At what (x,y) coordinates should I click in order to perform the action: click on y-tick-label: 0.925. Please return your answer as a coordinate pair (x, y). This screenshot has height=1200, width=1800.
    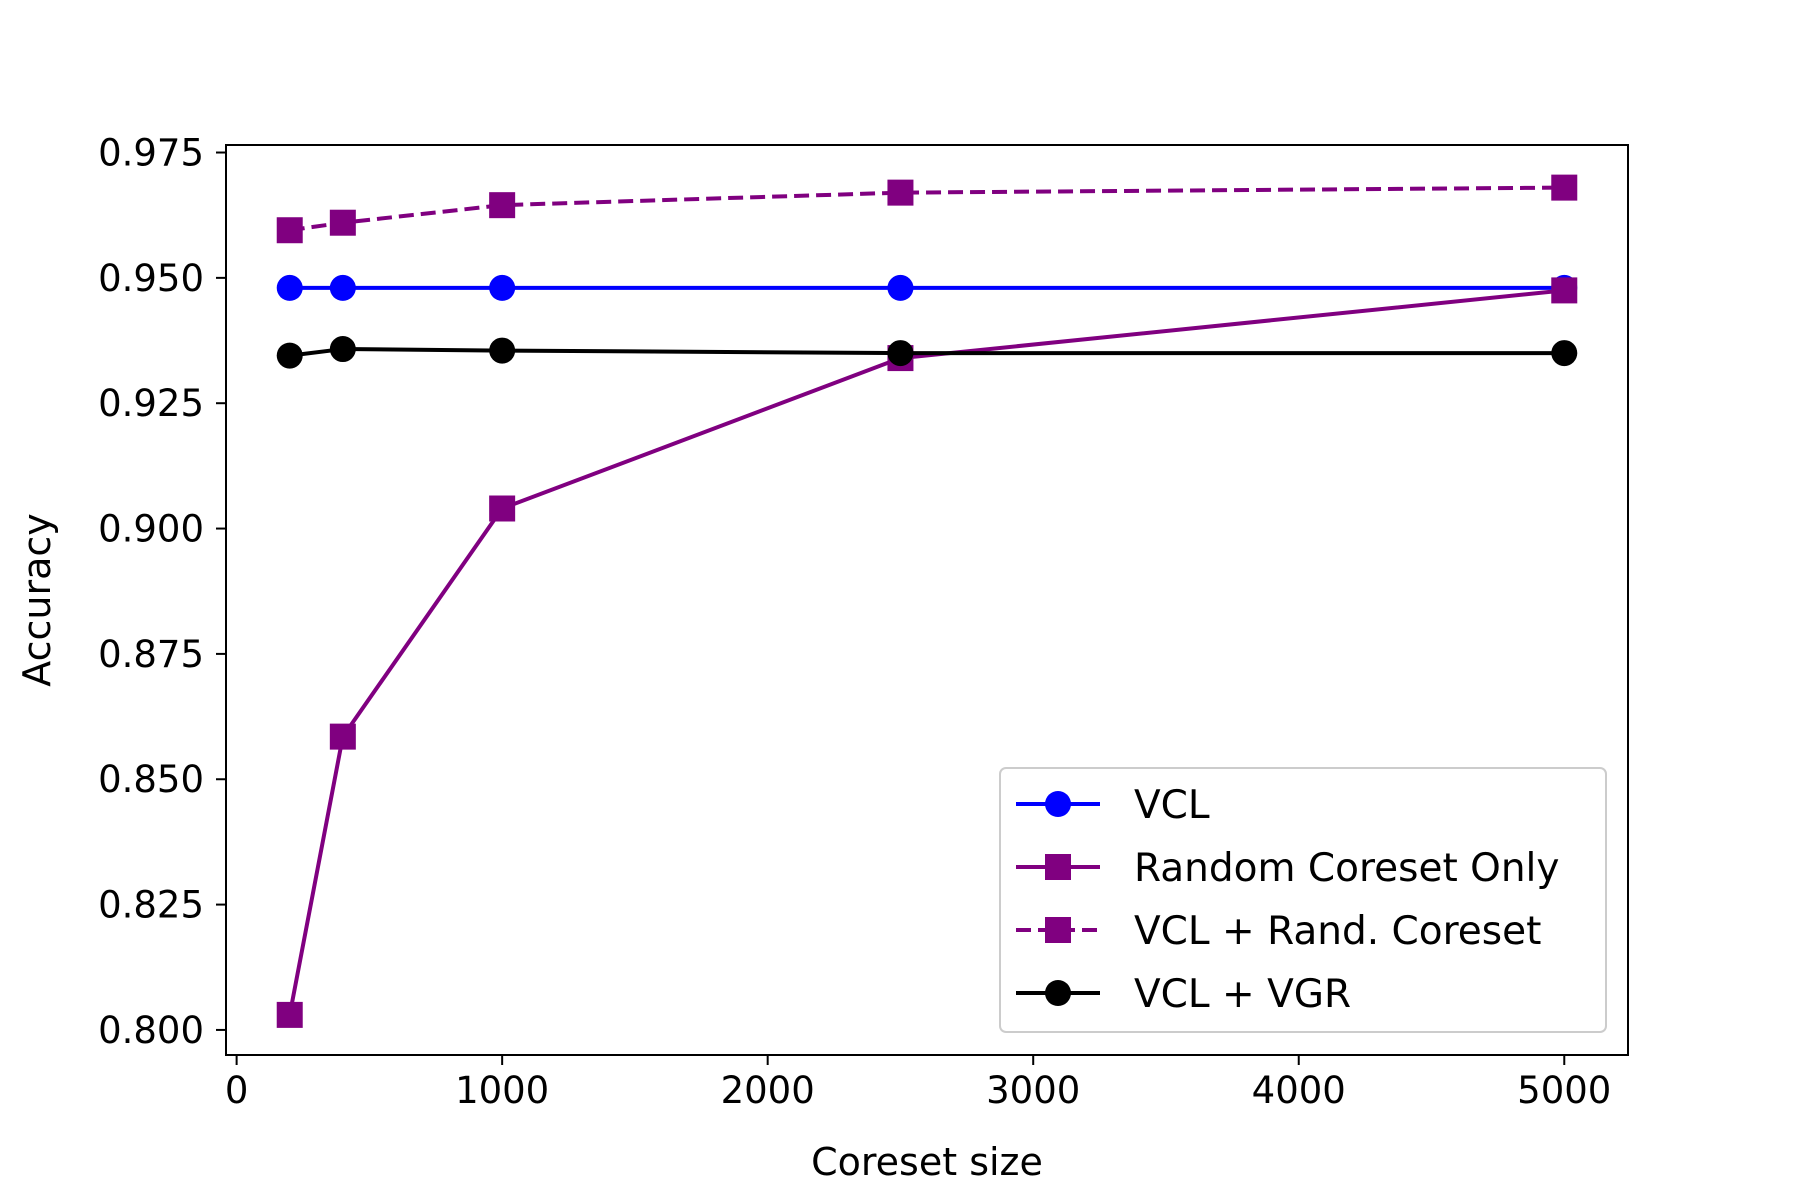
    Looking at the image, I should click on (151, 403).